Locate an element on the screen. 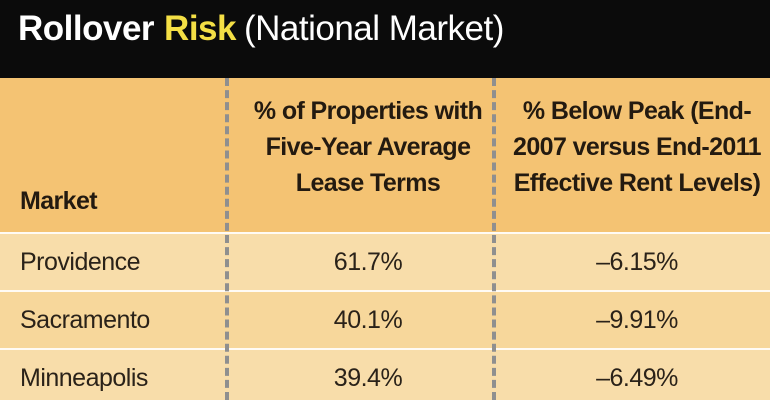  lease-term-percentage-cell: 39.4% is located at coordinates (368, 378).